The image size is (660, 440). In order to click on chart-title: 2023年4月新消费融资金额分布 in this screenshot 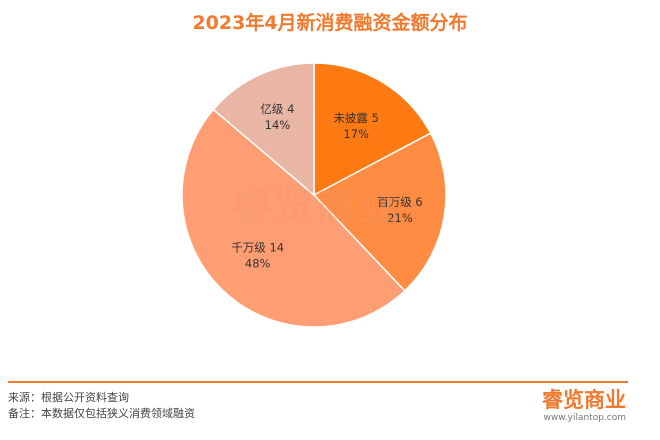, I will do `click(330, 23)`.